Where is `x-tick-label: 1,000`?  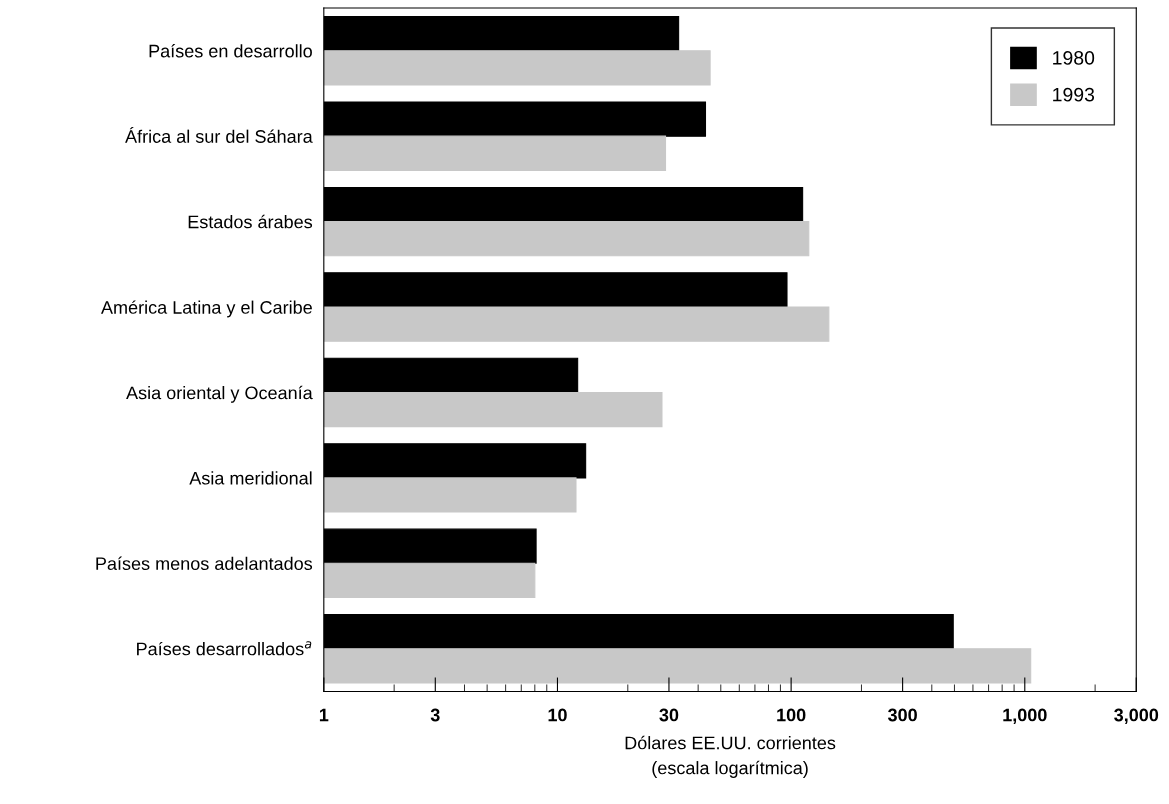
x-tick-label: 1,000 is located at coordinates (1025, 716).